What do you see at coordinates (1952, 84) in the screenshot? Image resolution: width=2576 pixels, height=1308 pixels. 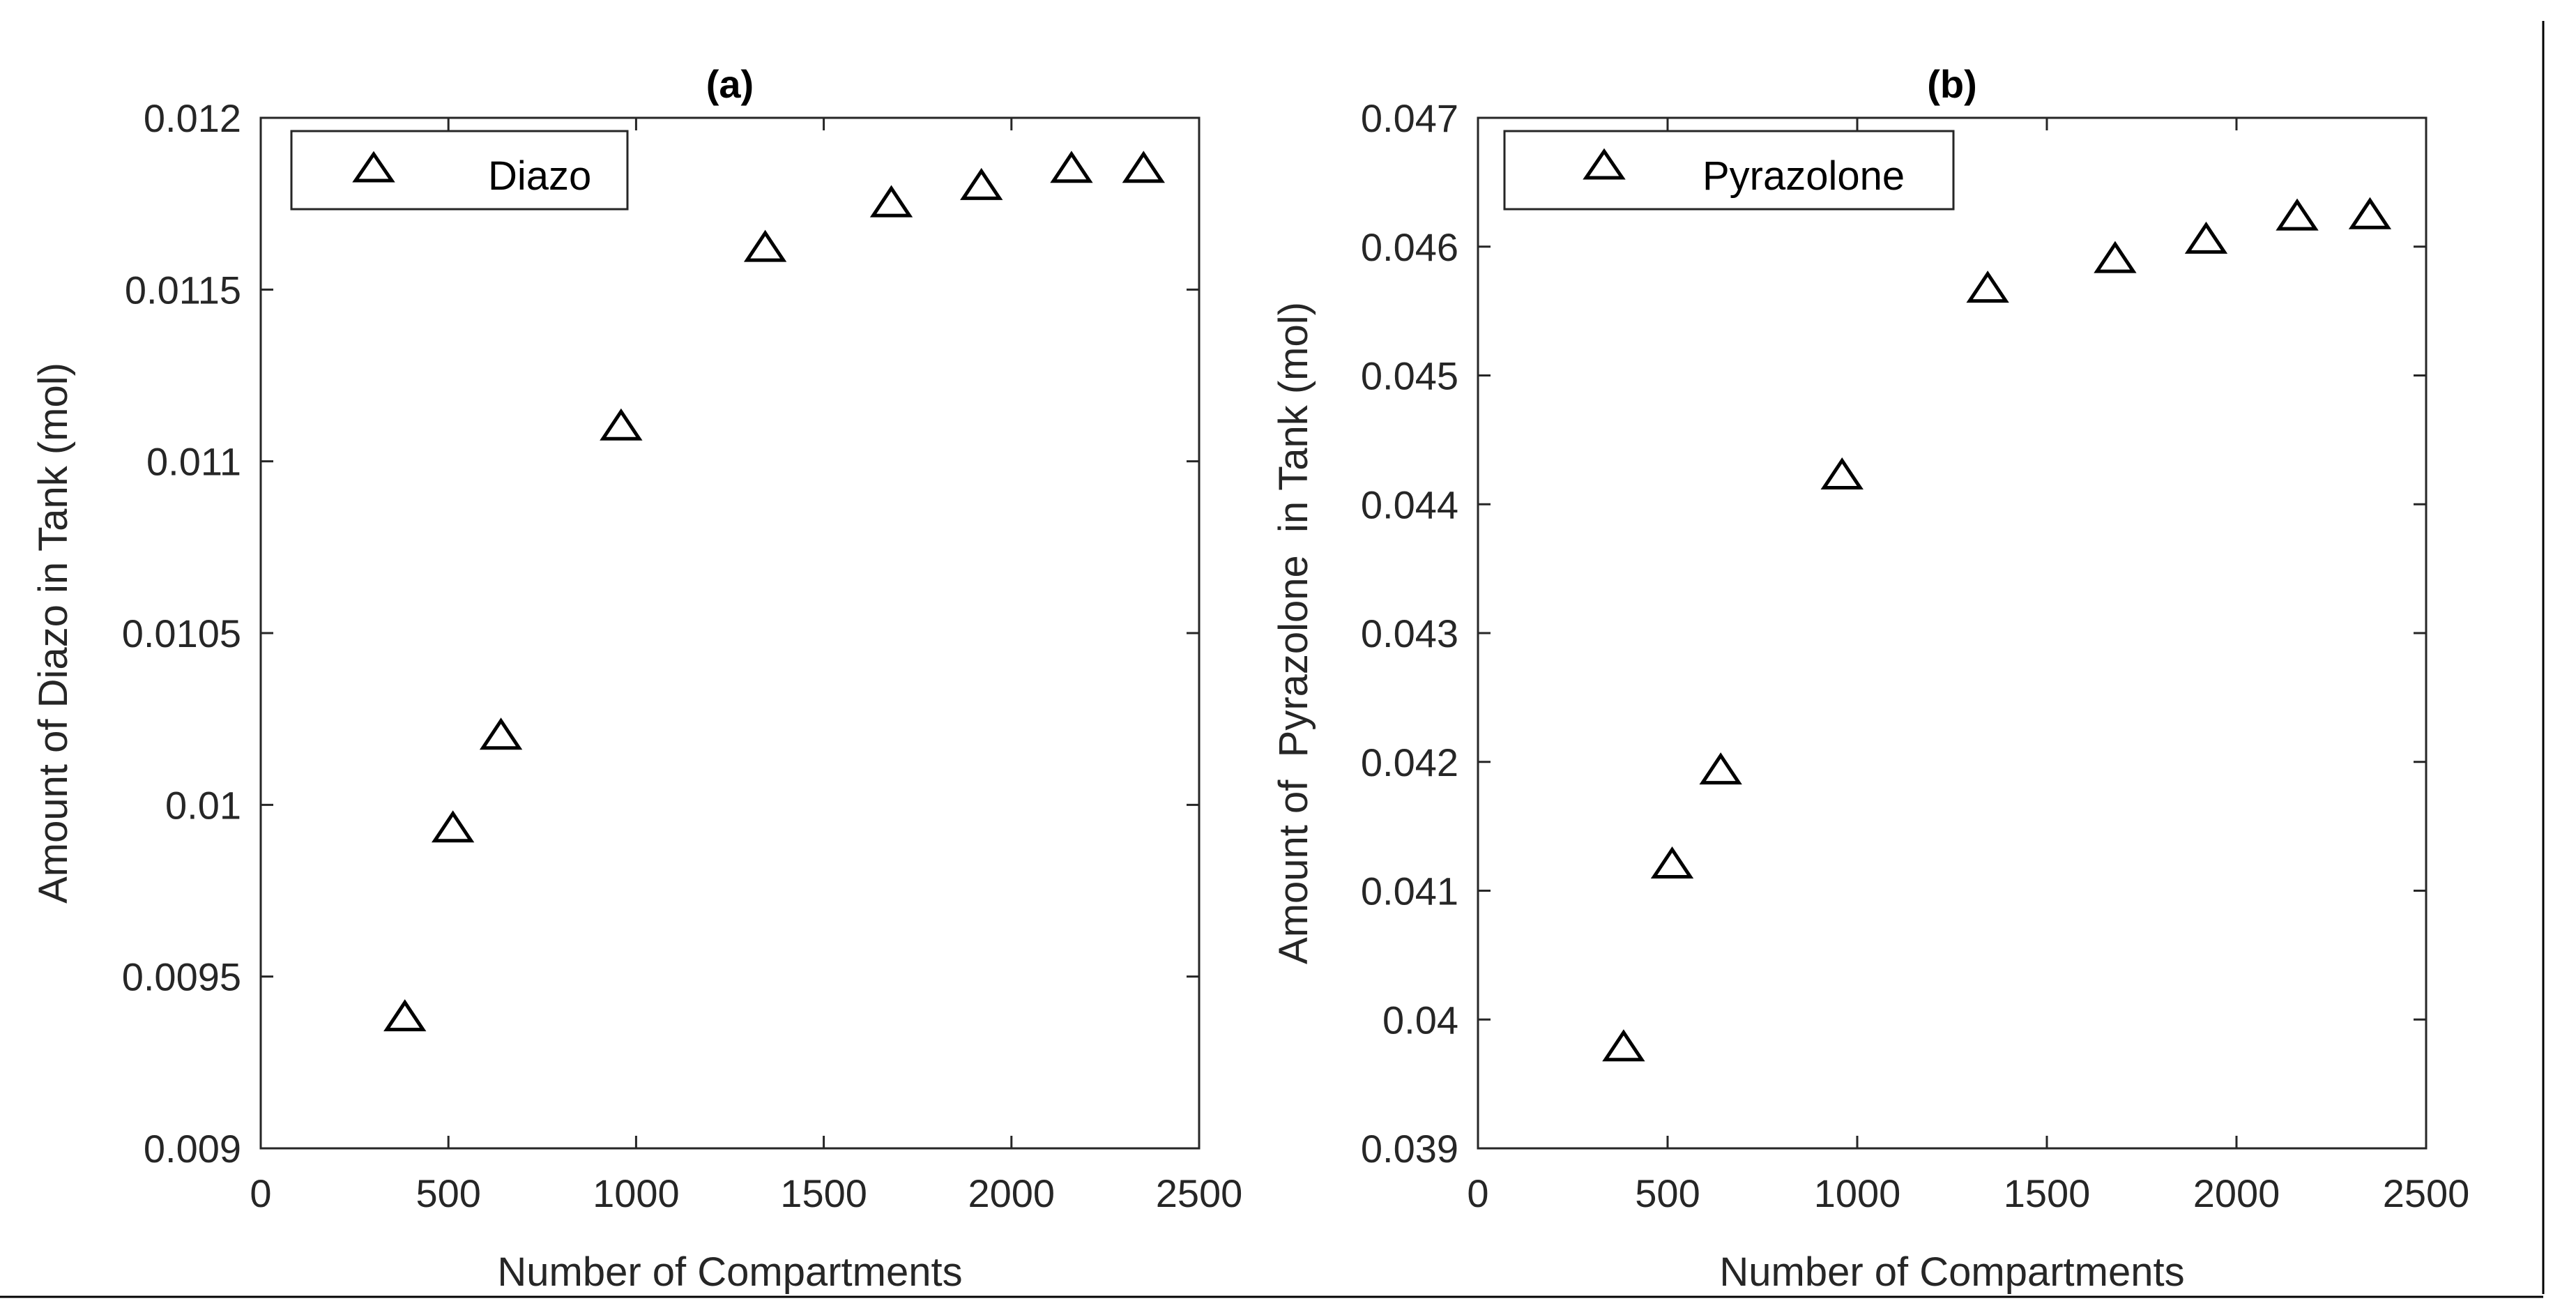 I see `plot-title-b: (b)` at bounding box center [1952, 84].